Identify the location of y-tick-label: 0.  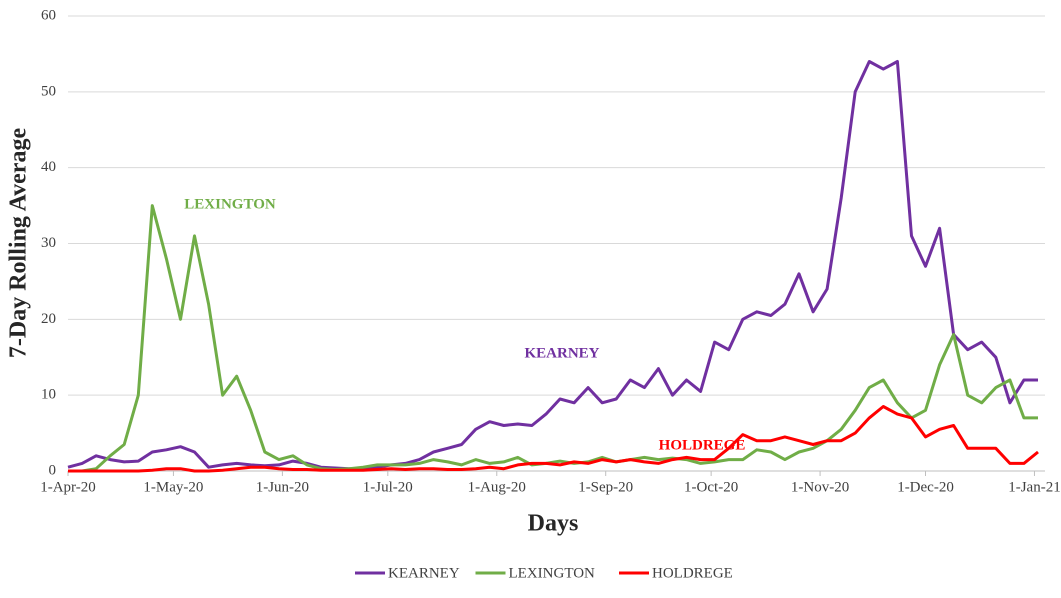
(53, 470).